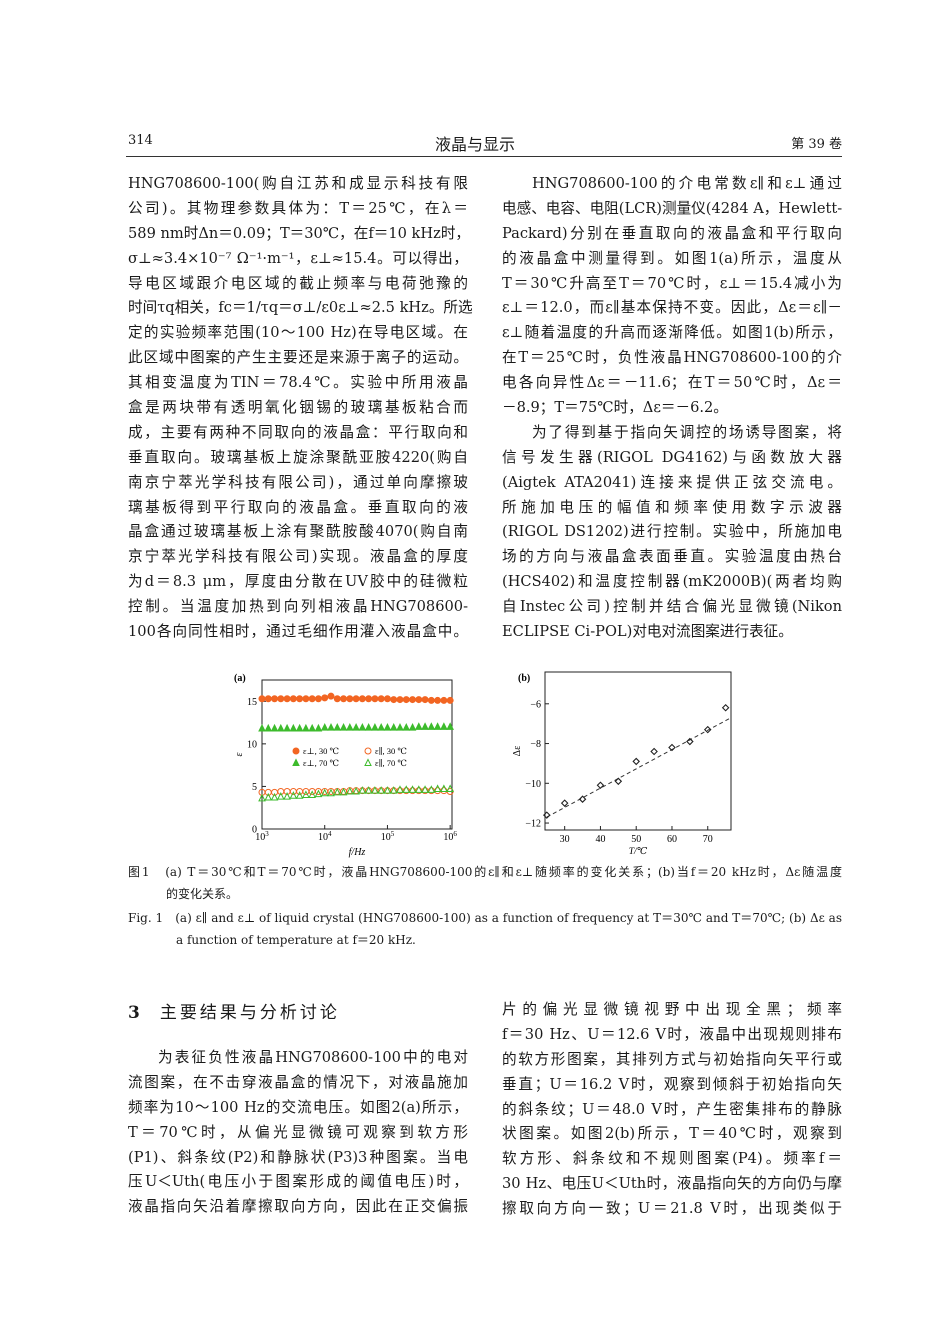 The height and width of the screenshot is (1333, 950). What do you see at coordinates (298, 1107) in the screenshot?
I see `text-line: 频率为10～100 Hz的交流电压。如图2(a)所示，` at bounding box center [298, 1107].